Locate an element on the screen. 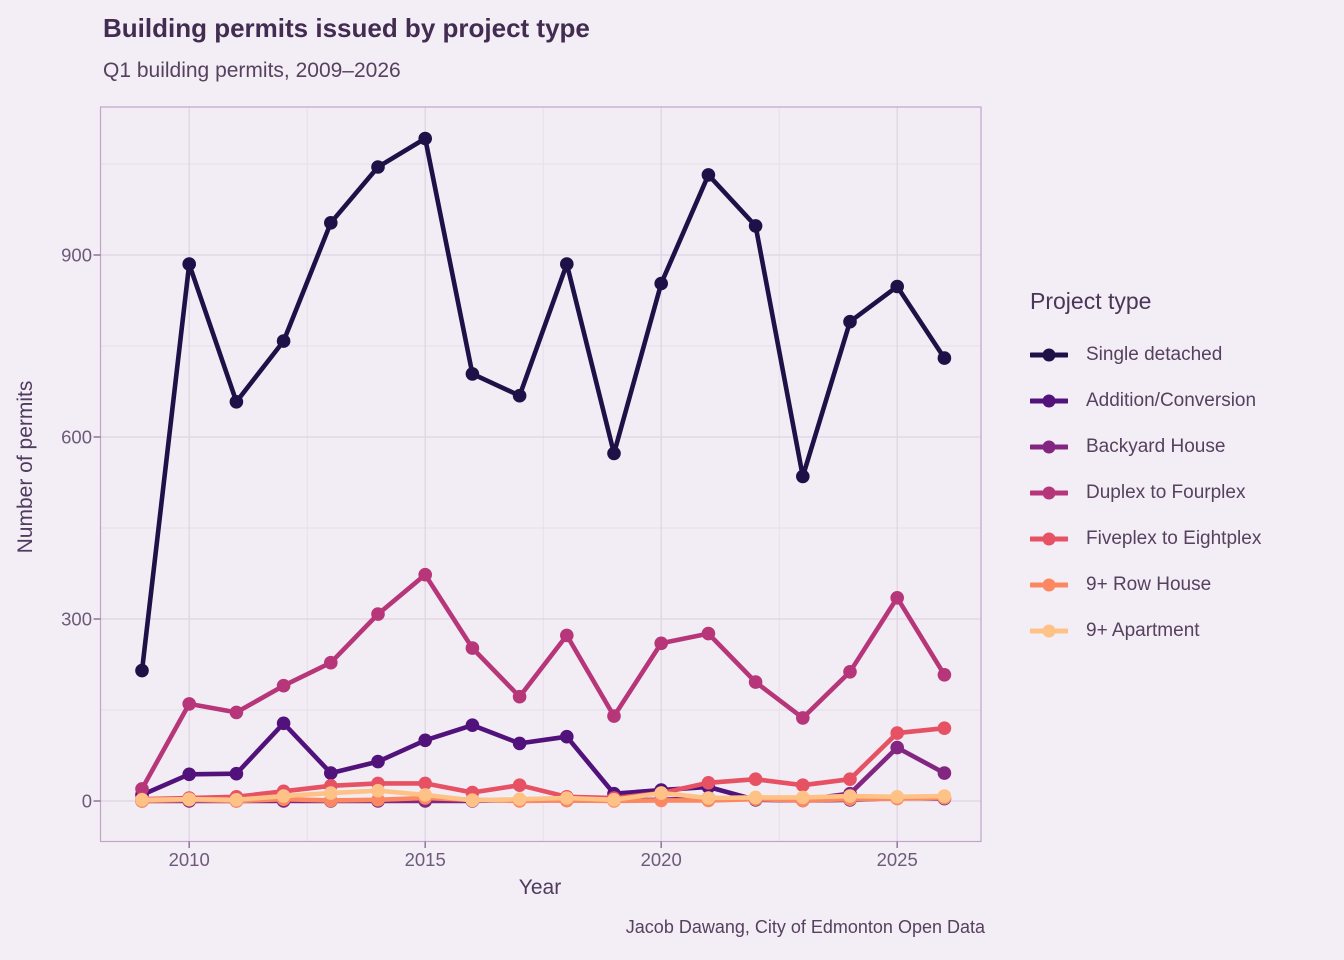 Image resolution: width=1344 pixels, height=960 pixels. chart-title: Building permits issued by project type is located at coordinates (346, 28).